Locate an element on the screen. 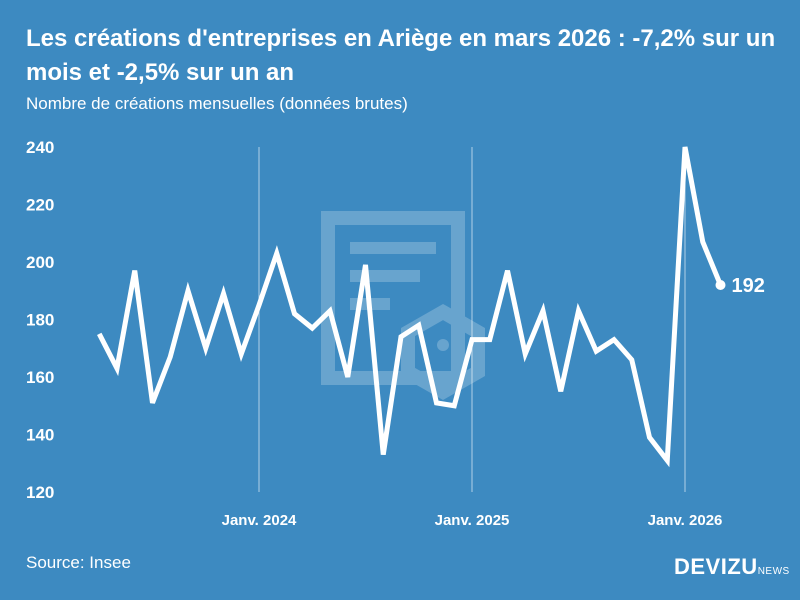 This screenshot has height=600, width=800. logo-main: DEVIZU is located at coordinates (716, 566).